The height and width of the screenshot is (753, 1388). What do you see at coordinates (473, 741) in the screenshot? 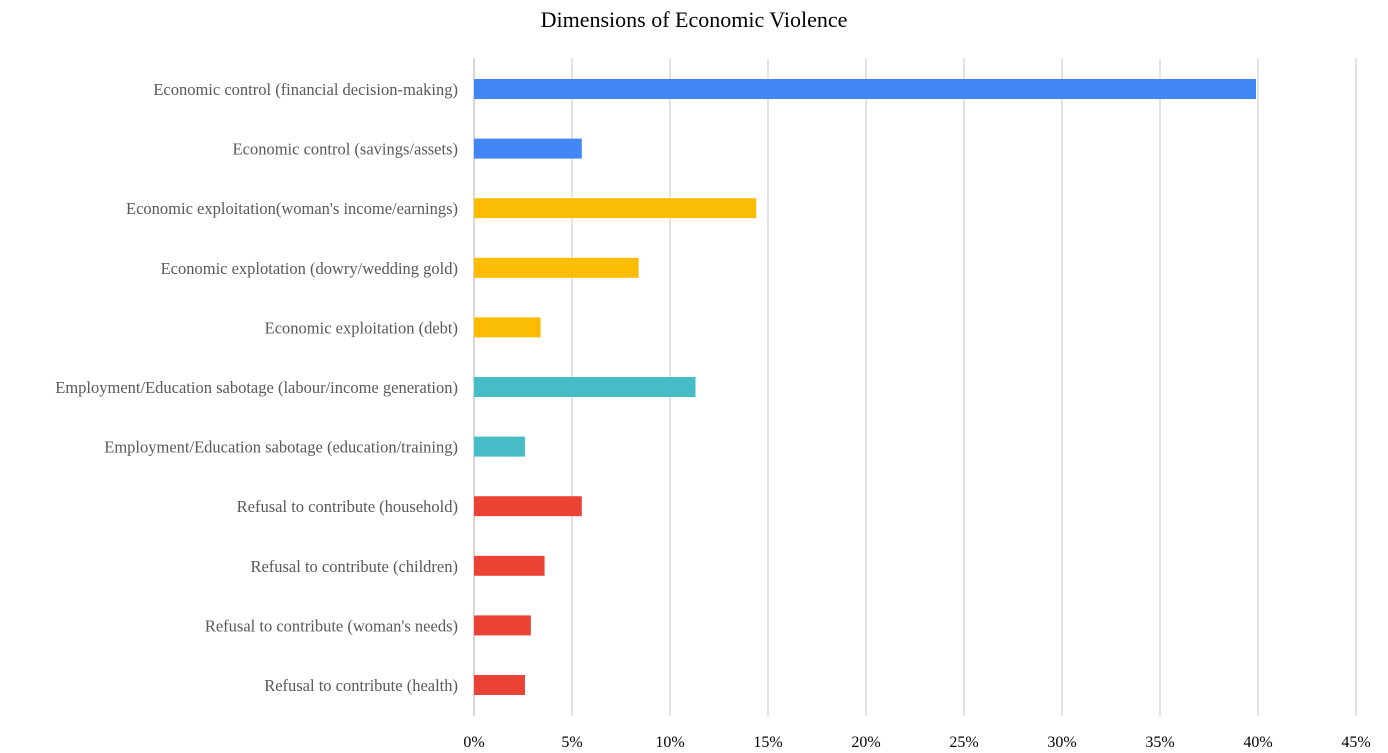
I see `x-tick-label: 0%` at bounding box center [473, 741].